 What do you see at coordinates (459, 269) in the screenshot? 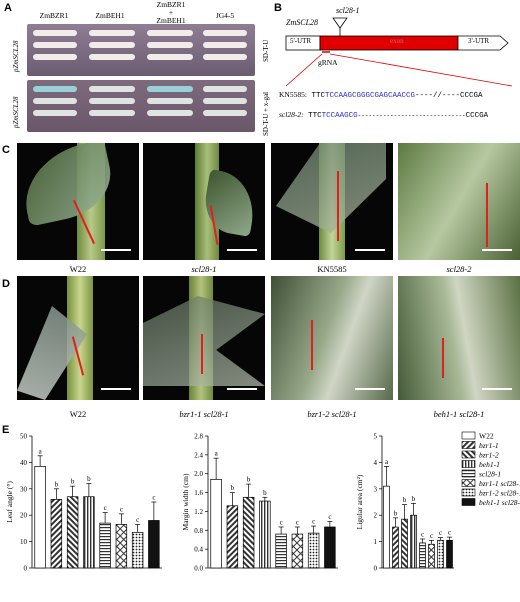
I see `photo-caption: scl28-2` at bounding box center [459, 269].